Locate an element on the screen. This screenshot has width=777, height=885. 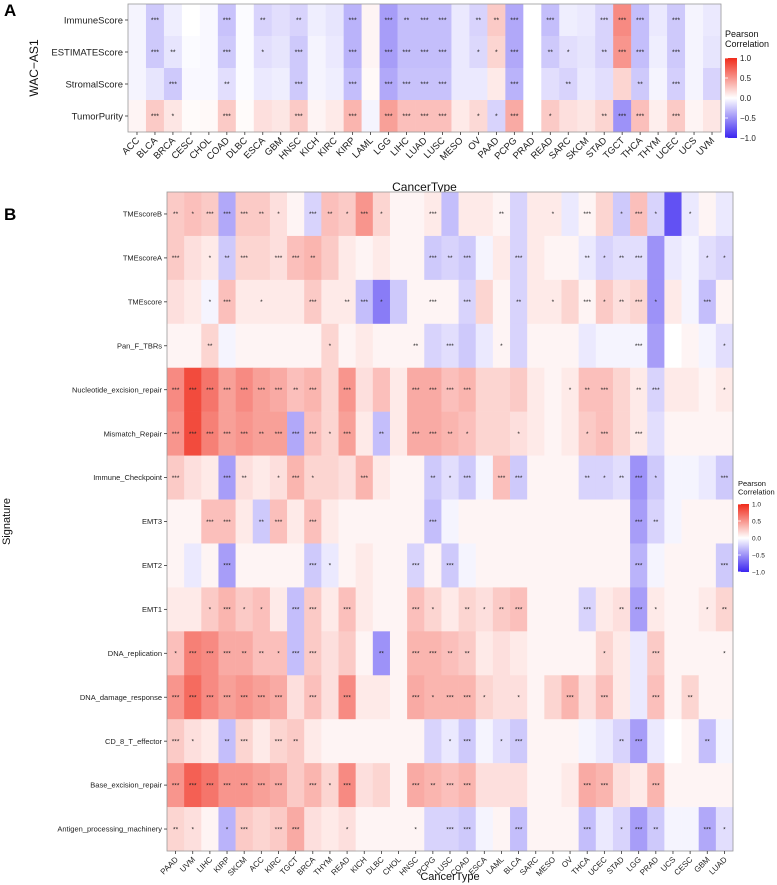
y-axis-title: Signature is located at coordinates (7, 521).